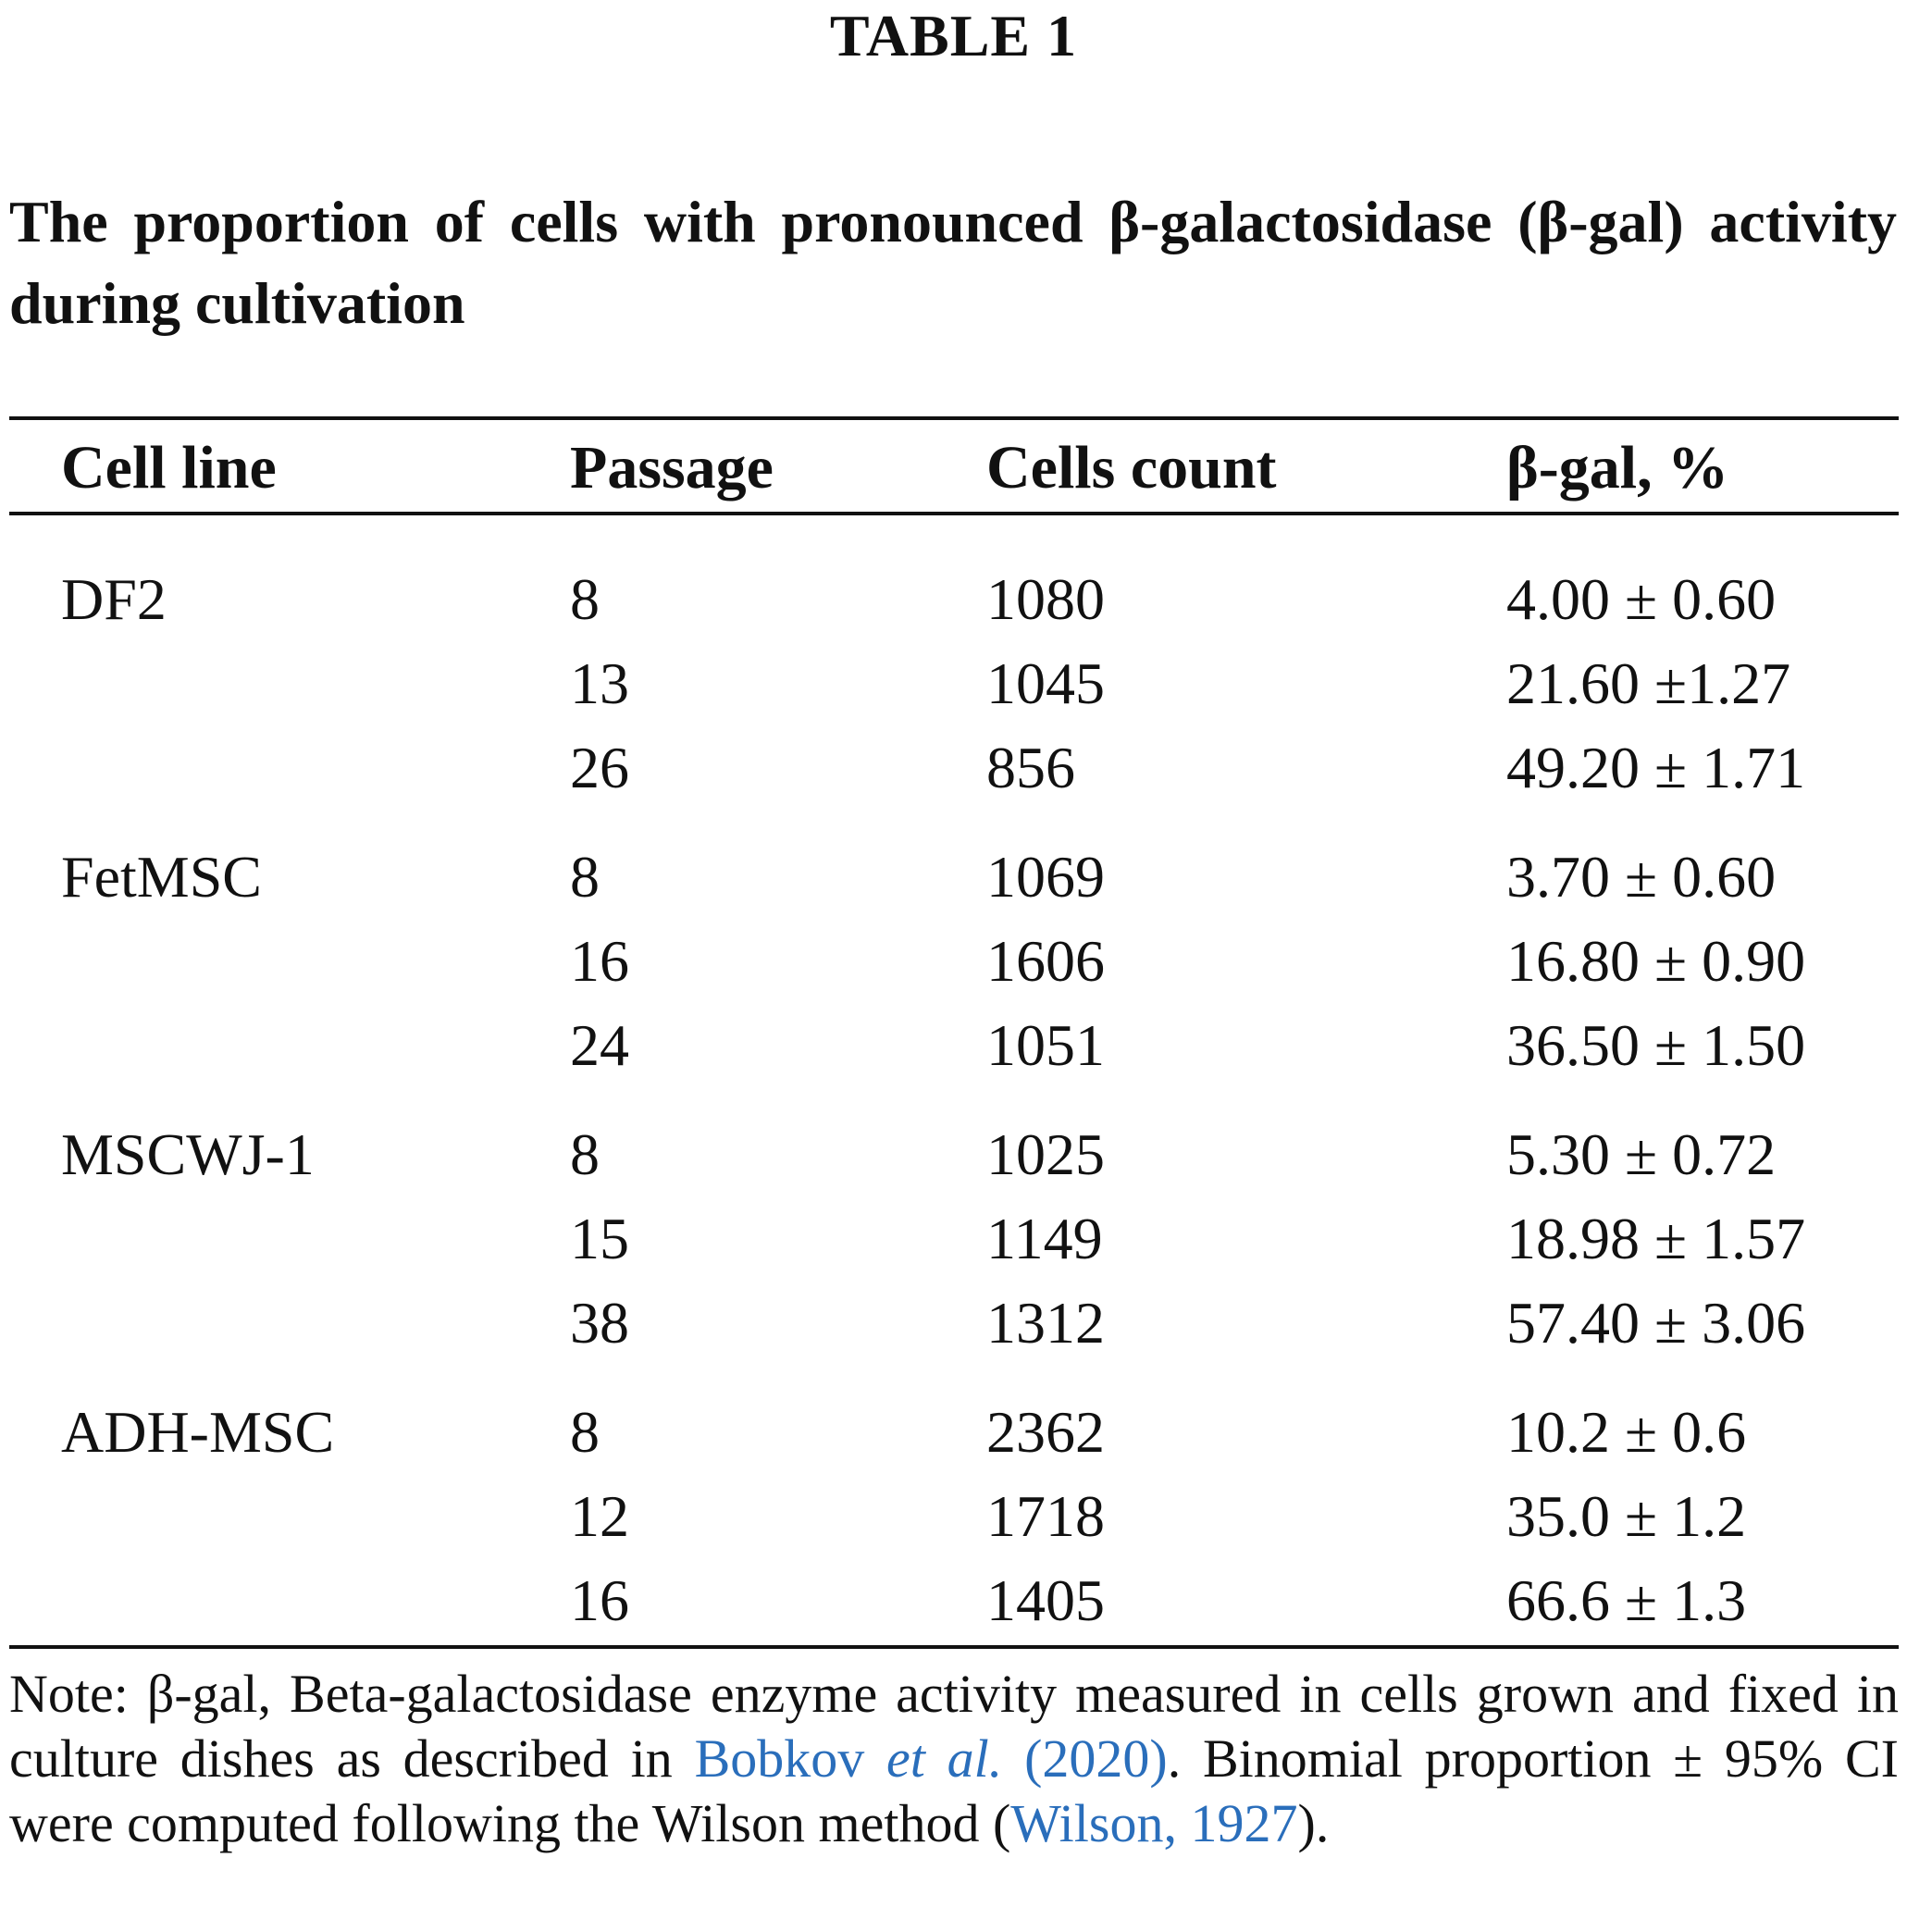 The image size is (1907, 1932). Describe the element at coordinates (1131, 468) in the screenshot. I see `header-cells-count: Cells count` at that location.